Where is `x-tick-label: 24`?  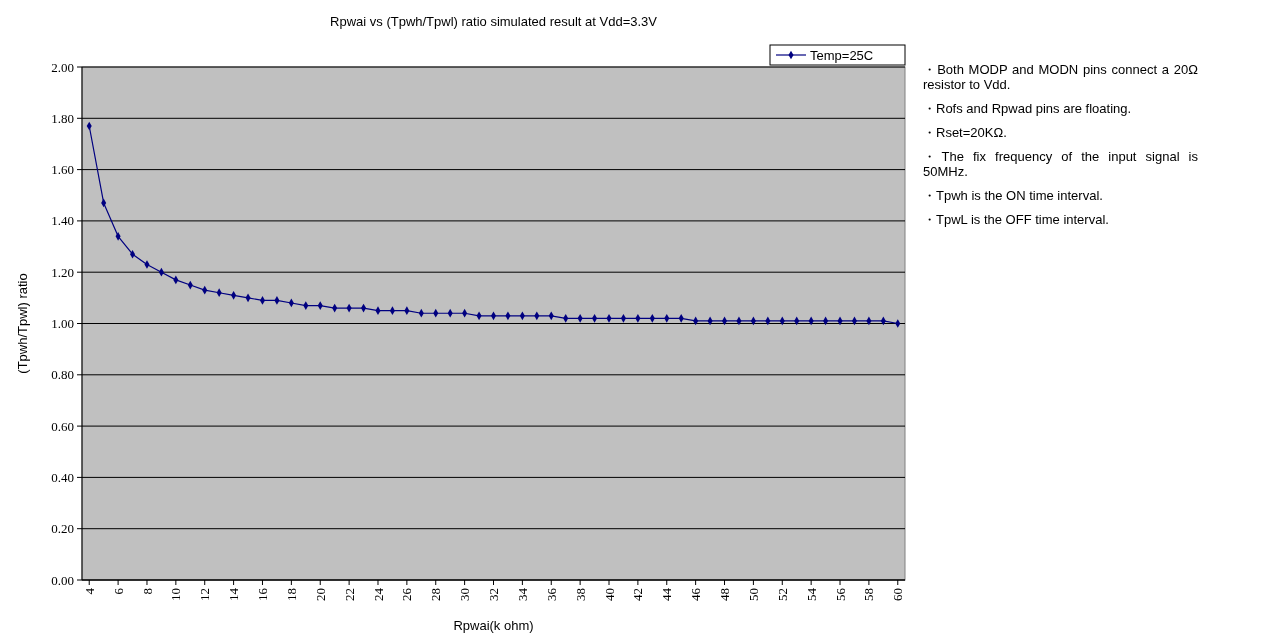 x-tick-label: 24 is located at coordinates (378, 594).